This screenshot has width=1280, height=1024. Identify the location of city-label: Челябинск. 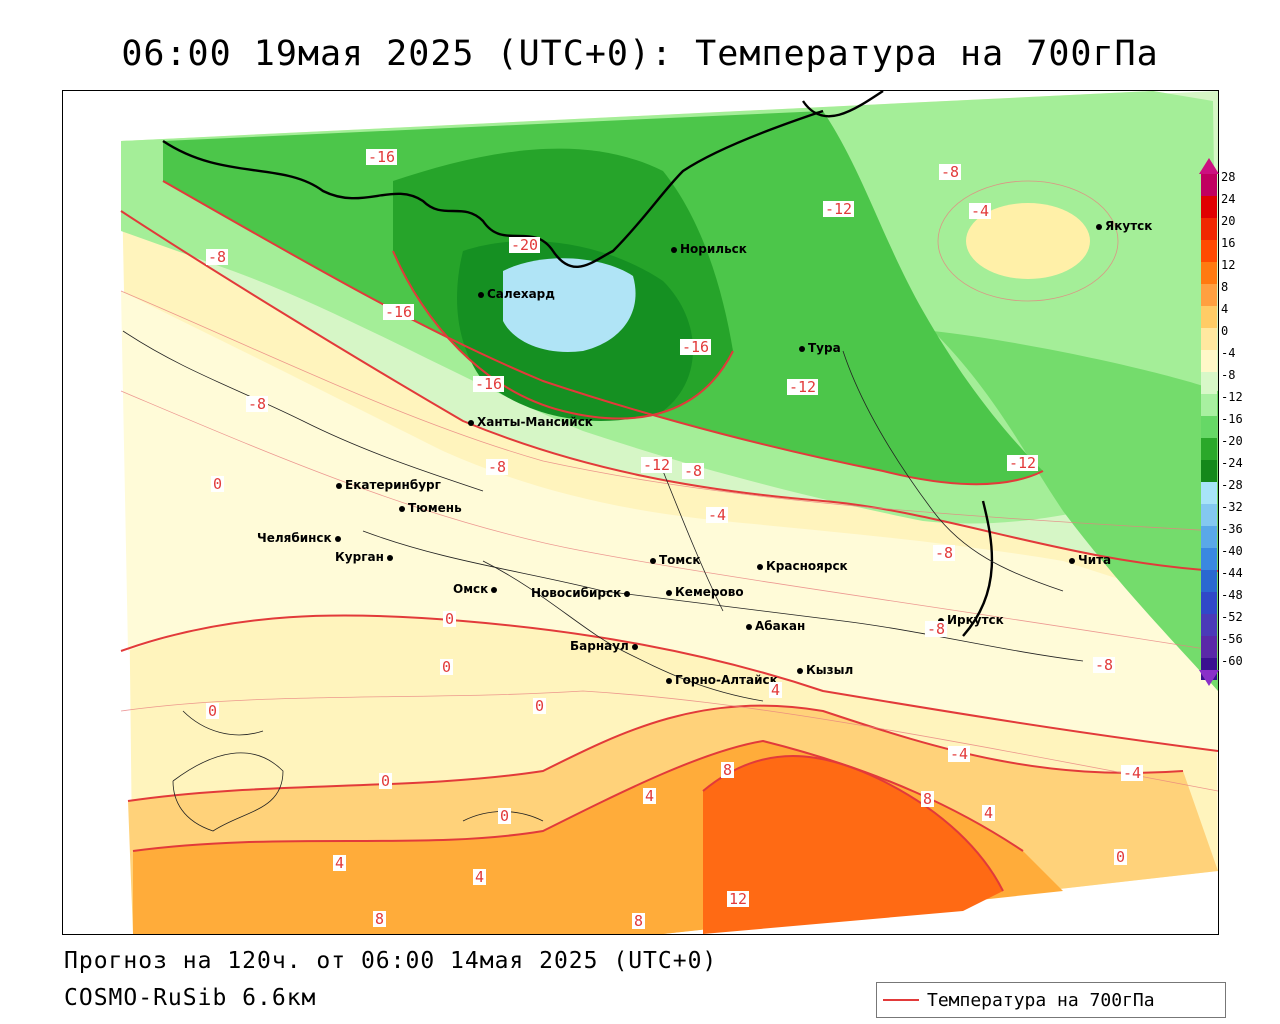
(294, 538).